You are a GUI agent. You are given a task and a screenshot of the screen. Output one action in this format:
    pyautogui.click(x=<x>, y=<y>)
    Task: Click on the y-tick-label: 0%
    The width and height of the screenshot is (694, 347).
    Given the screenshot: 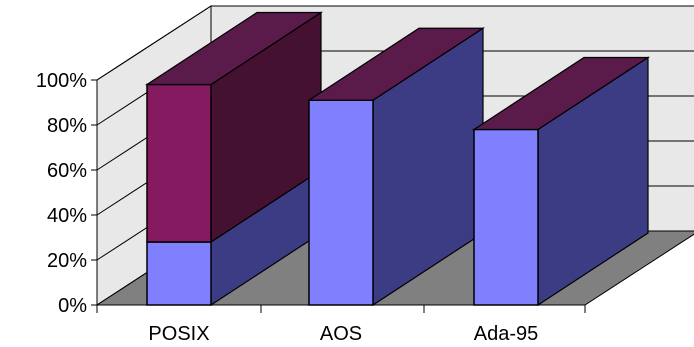 What is the action you would take?
    pyautogui.click(x=72, y=306)
    